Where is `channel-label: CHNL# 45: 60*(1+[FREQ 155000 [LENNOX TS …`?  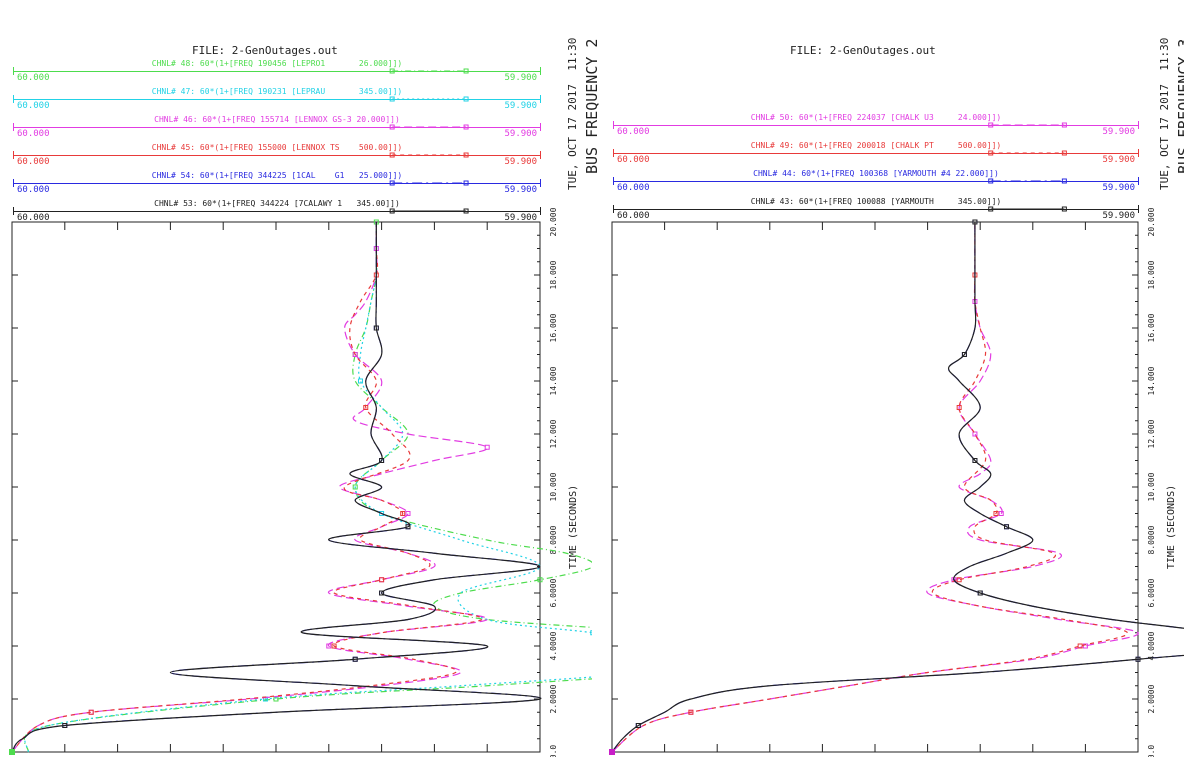
channel-label: CHNL# 45: 60*(1+[FREQ 155000 [LENNOX TS … is located at coordinates (277, 147).